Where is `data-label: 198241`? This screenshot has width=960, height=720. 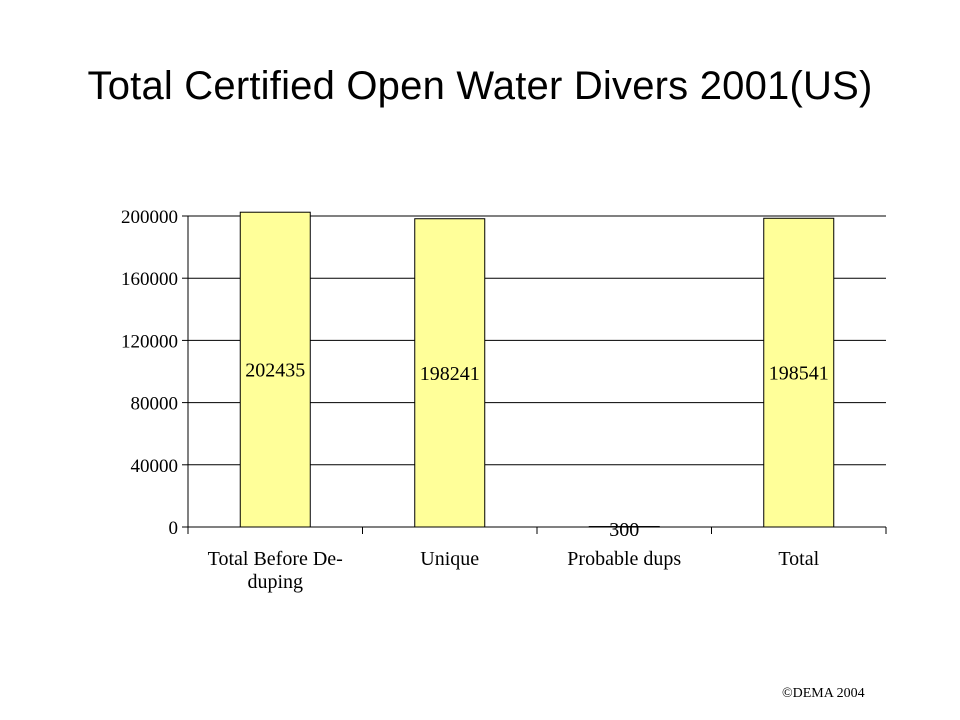 data-label: 198241 is located at coordinates (450, 374).